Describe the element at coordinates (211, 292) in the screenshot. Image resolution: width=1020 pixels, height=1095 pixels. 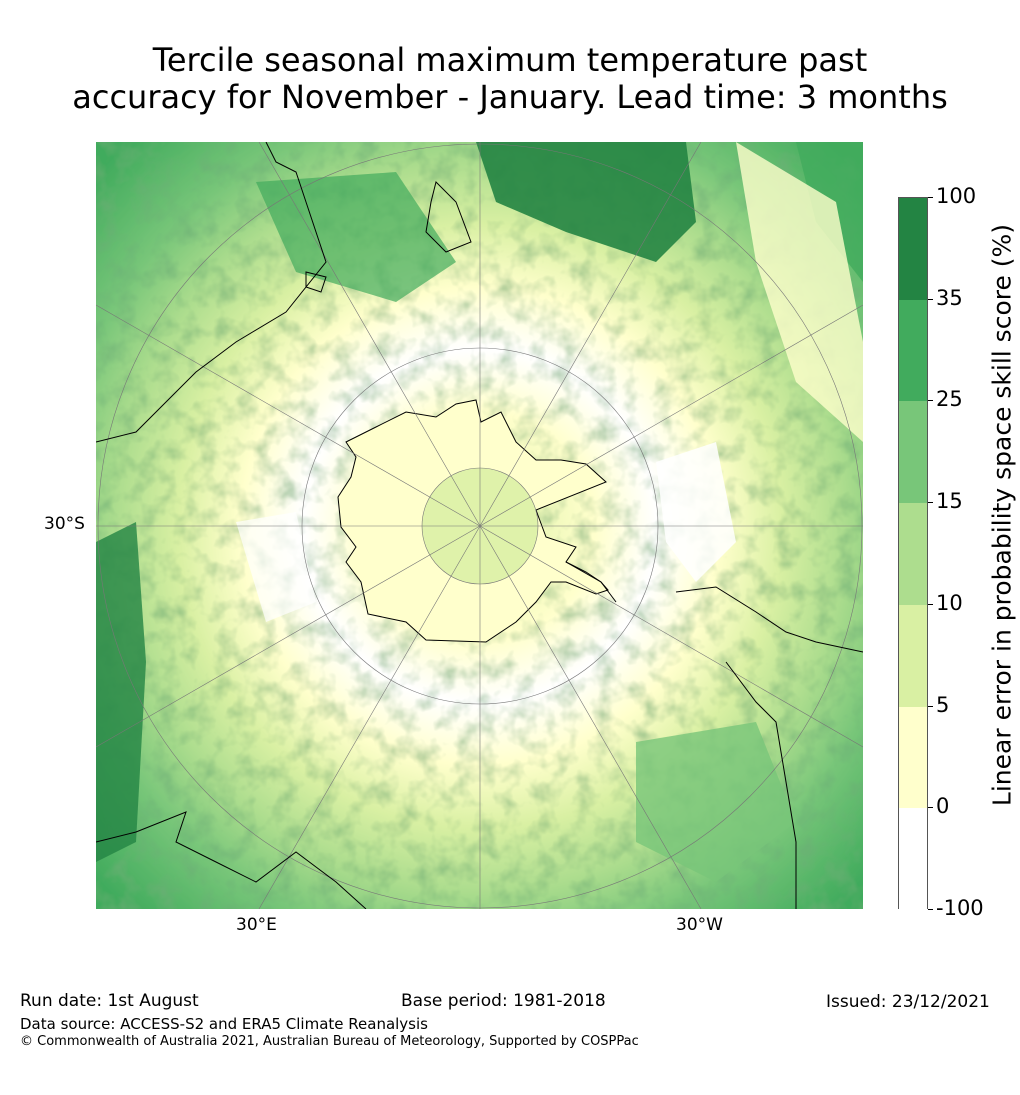
I see `australia-coast` at that location.